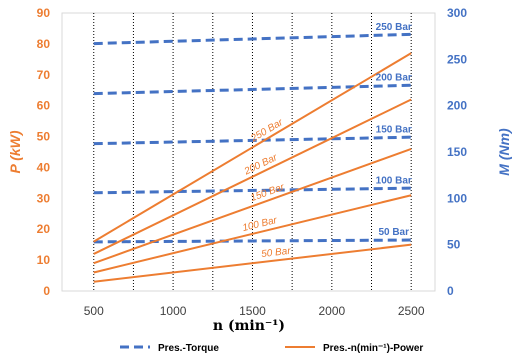 The width and height of the screenshot is (520, 358). Describe the element at coordinates (457, 106) in the screenshot. I see `y-right-tick-label: 200` at that location.